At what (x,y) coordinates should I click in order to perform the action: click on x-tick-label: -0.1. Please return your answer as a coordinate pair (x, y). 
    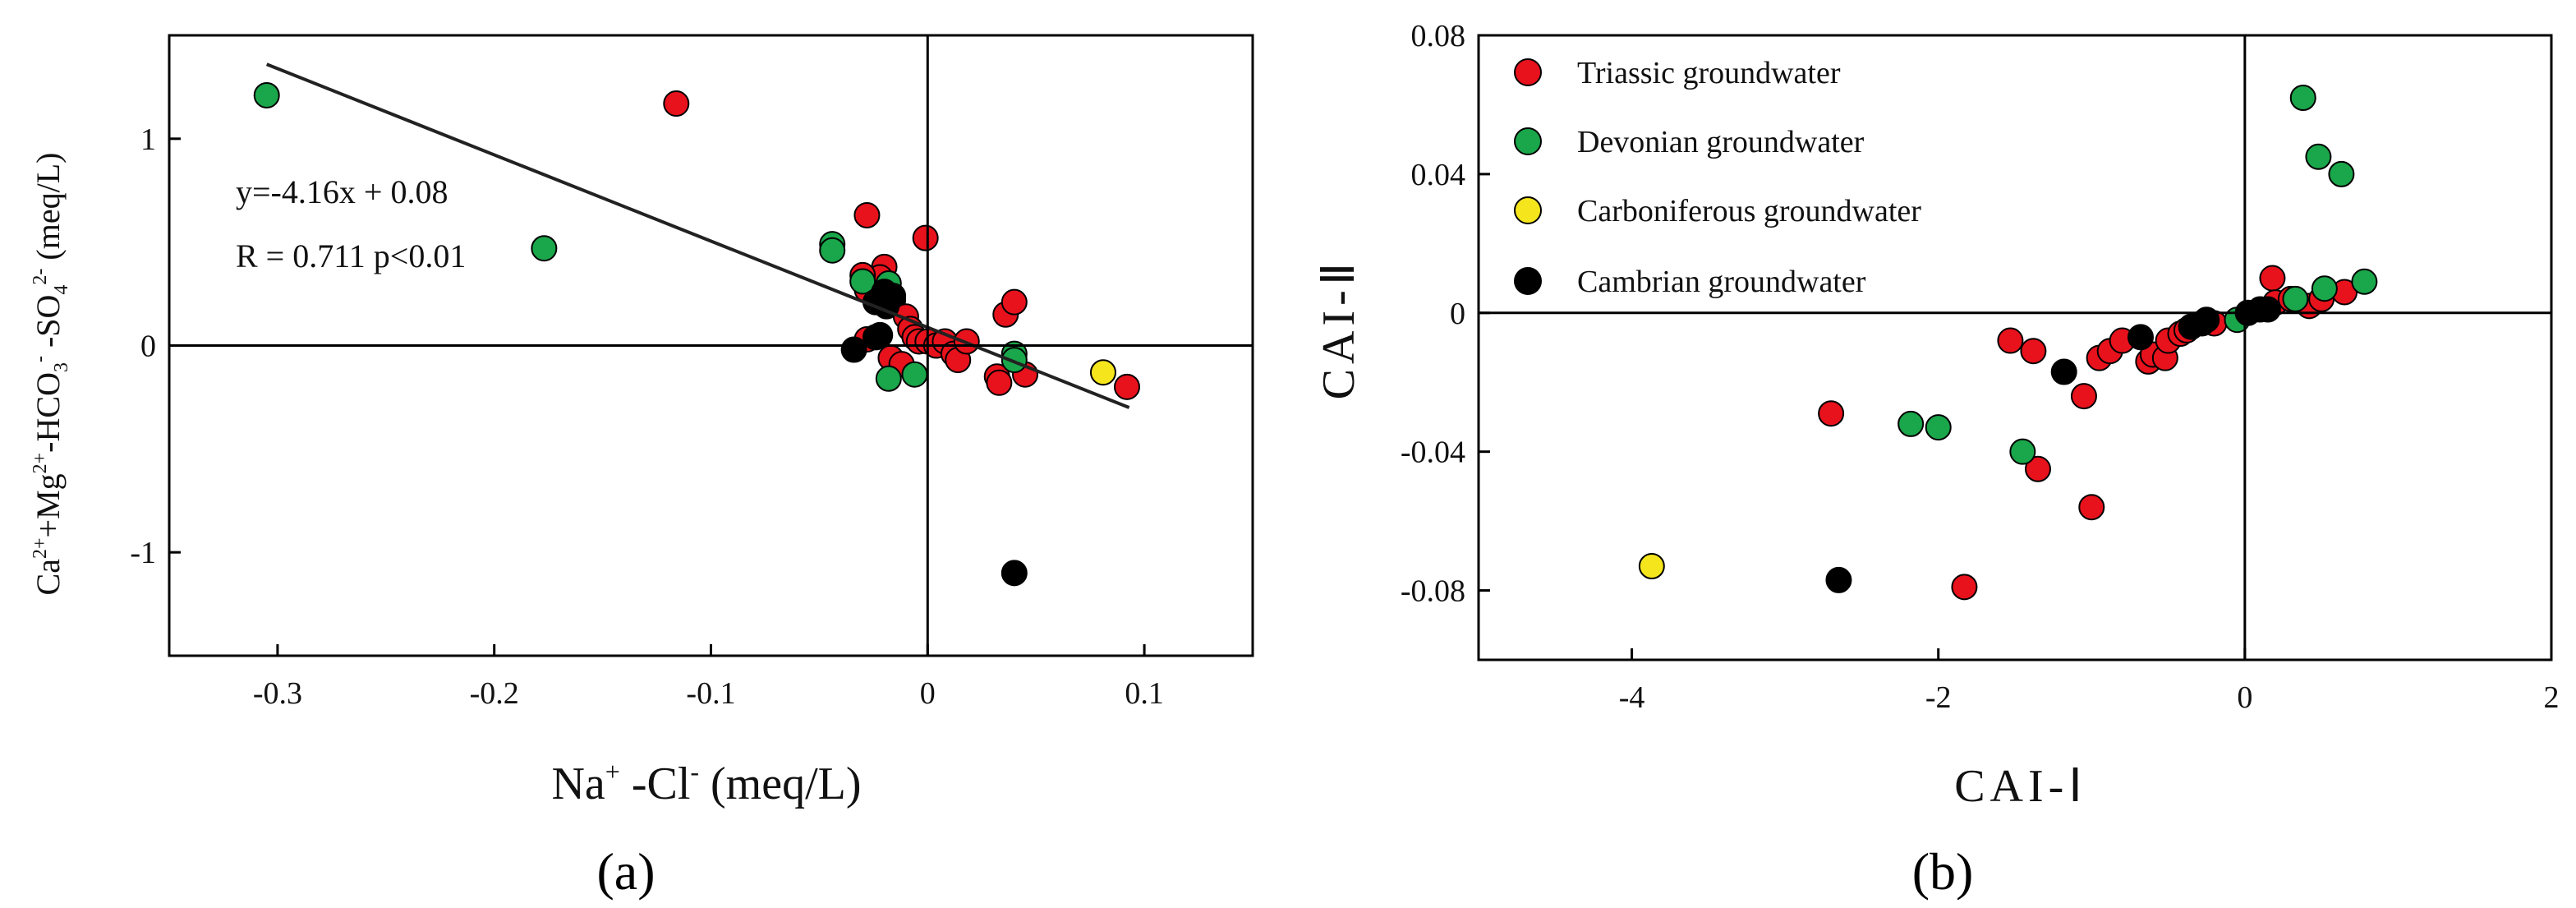
    Looking at the image, I should click on (710, 693).